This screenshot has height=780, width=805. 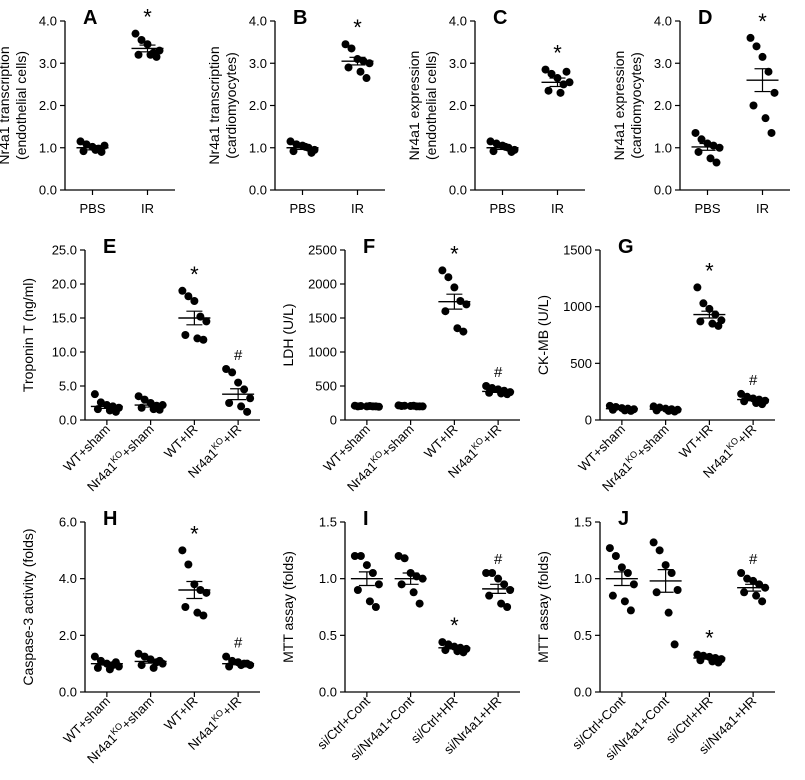 I want to click on y-tick-label: 15.0, so click(x=64, y=318).